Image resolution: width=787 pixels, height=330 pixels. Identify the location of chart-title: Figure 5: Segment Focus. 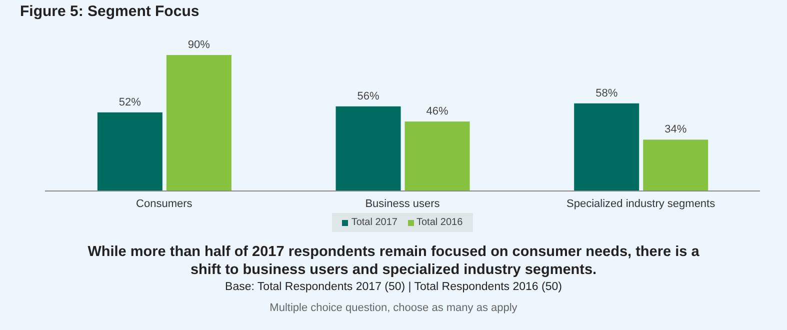
(110, 11).